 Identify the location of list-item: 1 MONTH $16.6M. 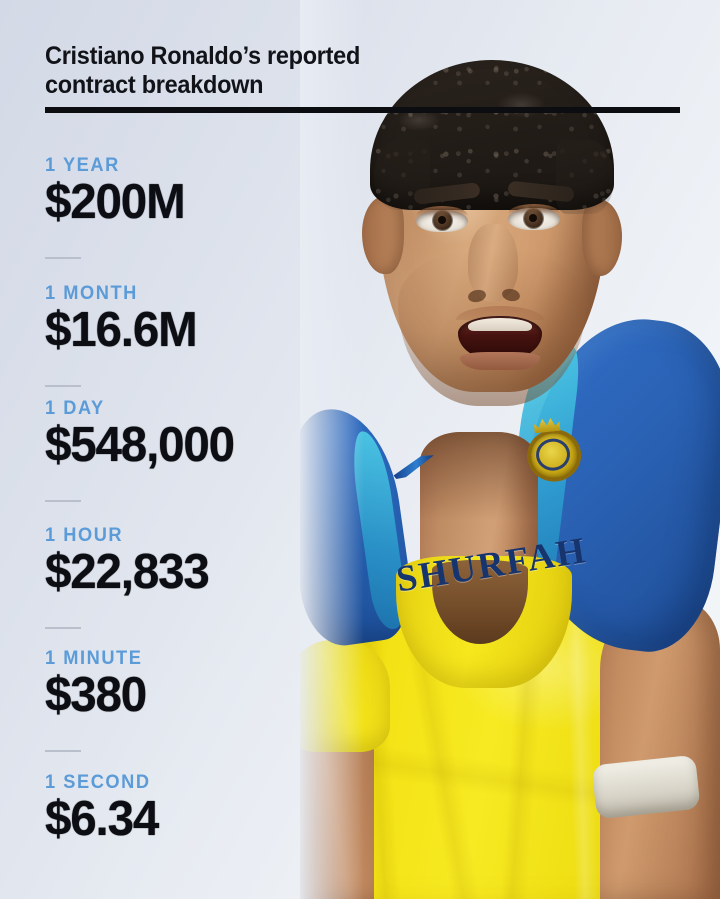
(210, 319).